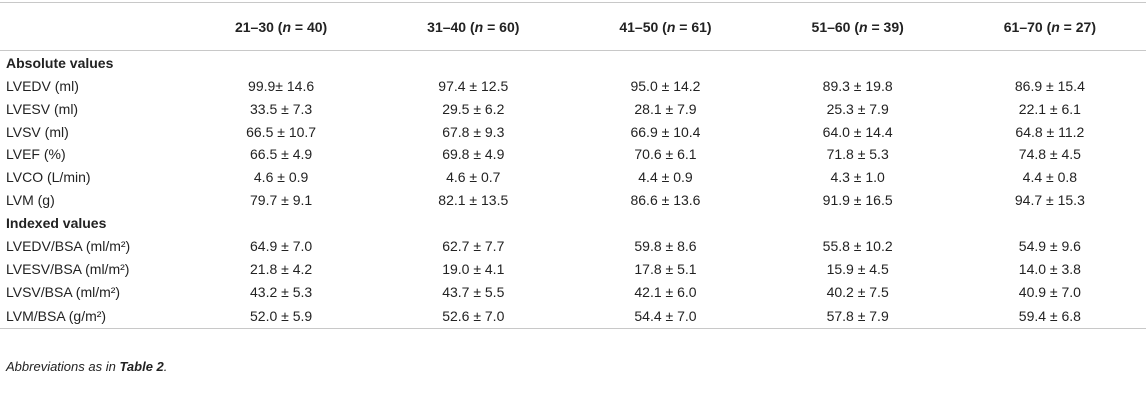 This screenshot has height=405, width=1146. What do you see at coordinates (693, 26) in the screenshot?
I see `header-text: = 61)` at bounding box center [693, 26].